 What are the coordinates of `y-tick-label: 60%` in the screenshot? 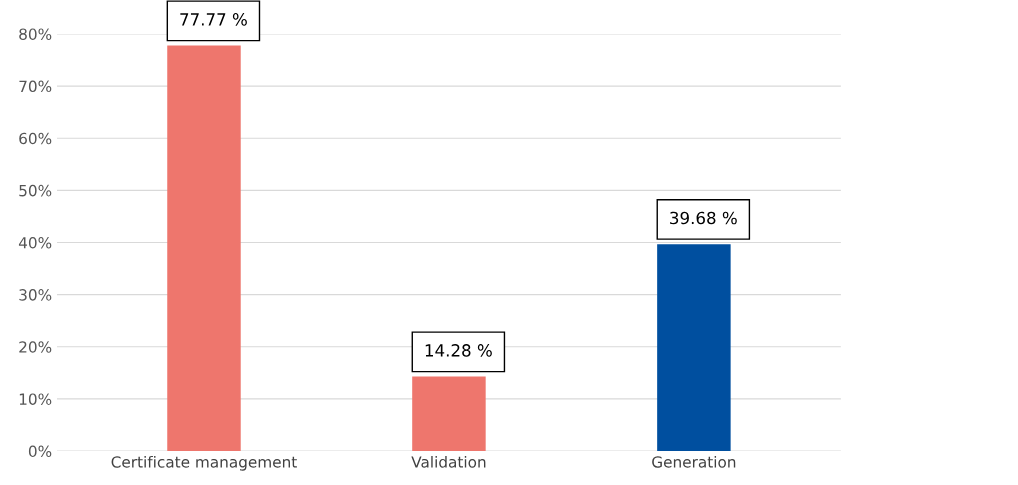 It's located at (35, 138).